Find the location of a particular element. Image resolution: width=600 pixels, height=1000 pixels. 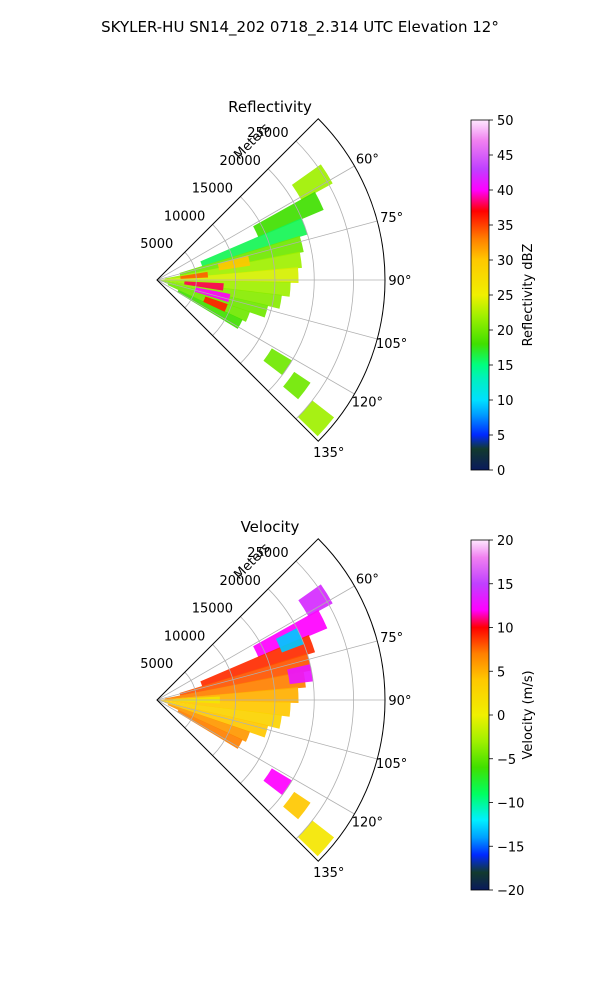

colorbar-tick-label: 45 is located at coordinates (505, 156).